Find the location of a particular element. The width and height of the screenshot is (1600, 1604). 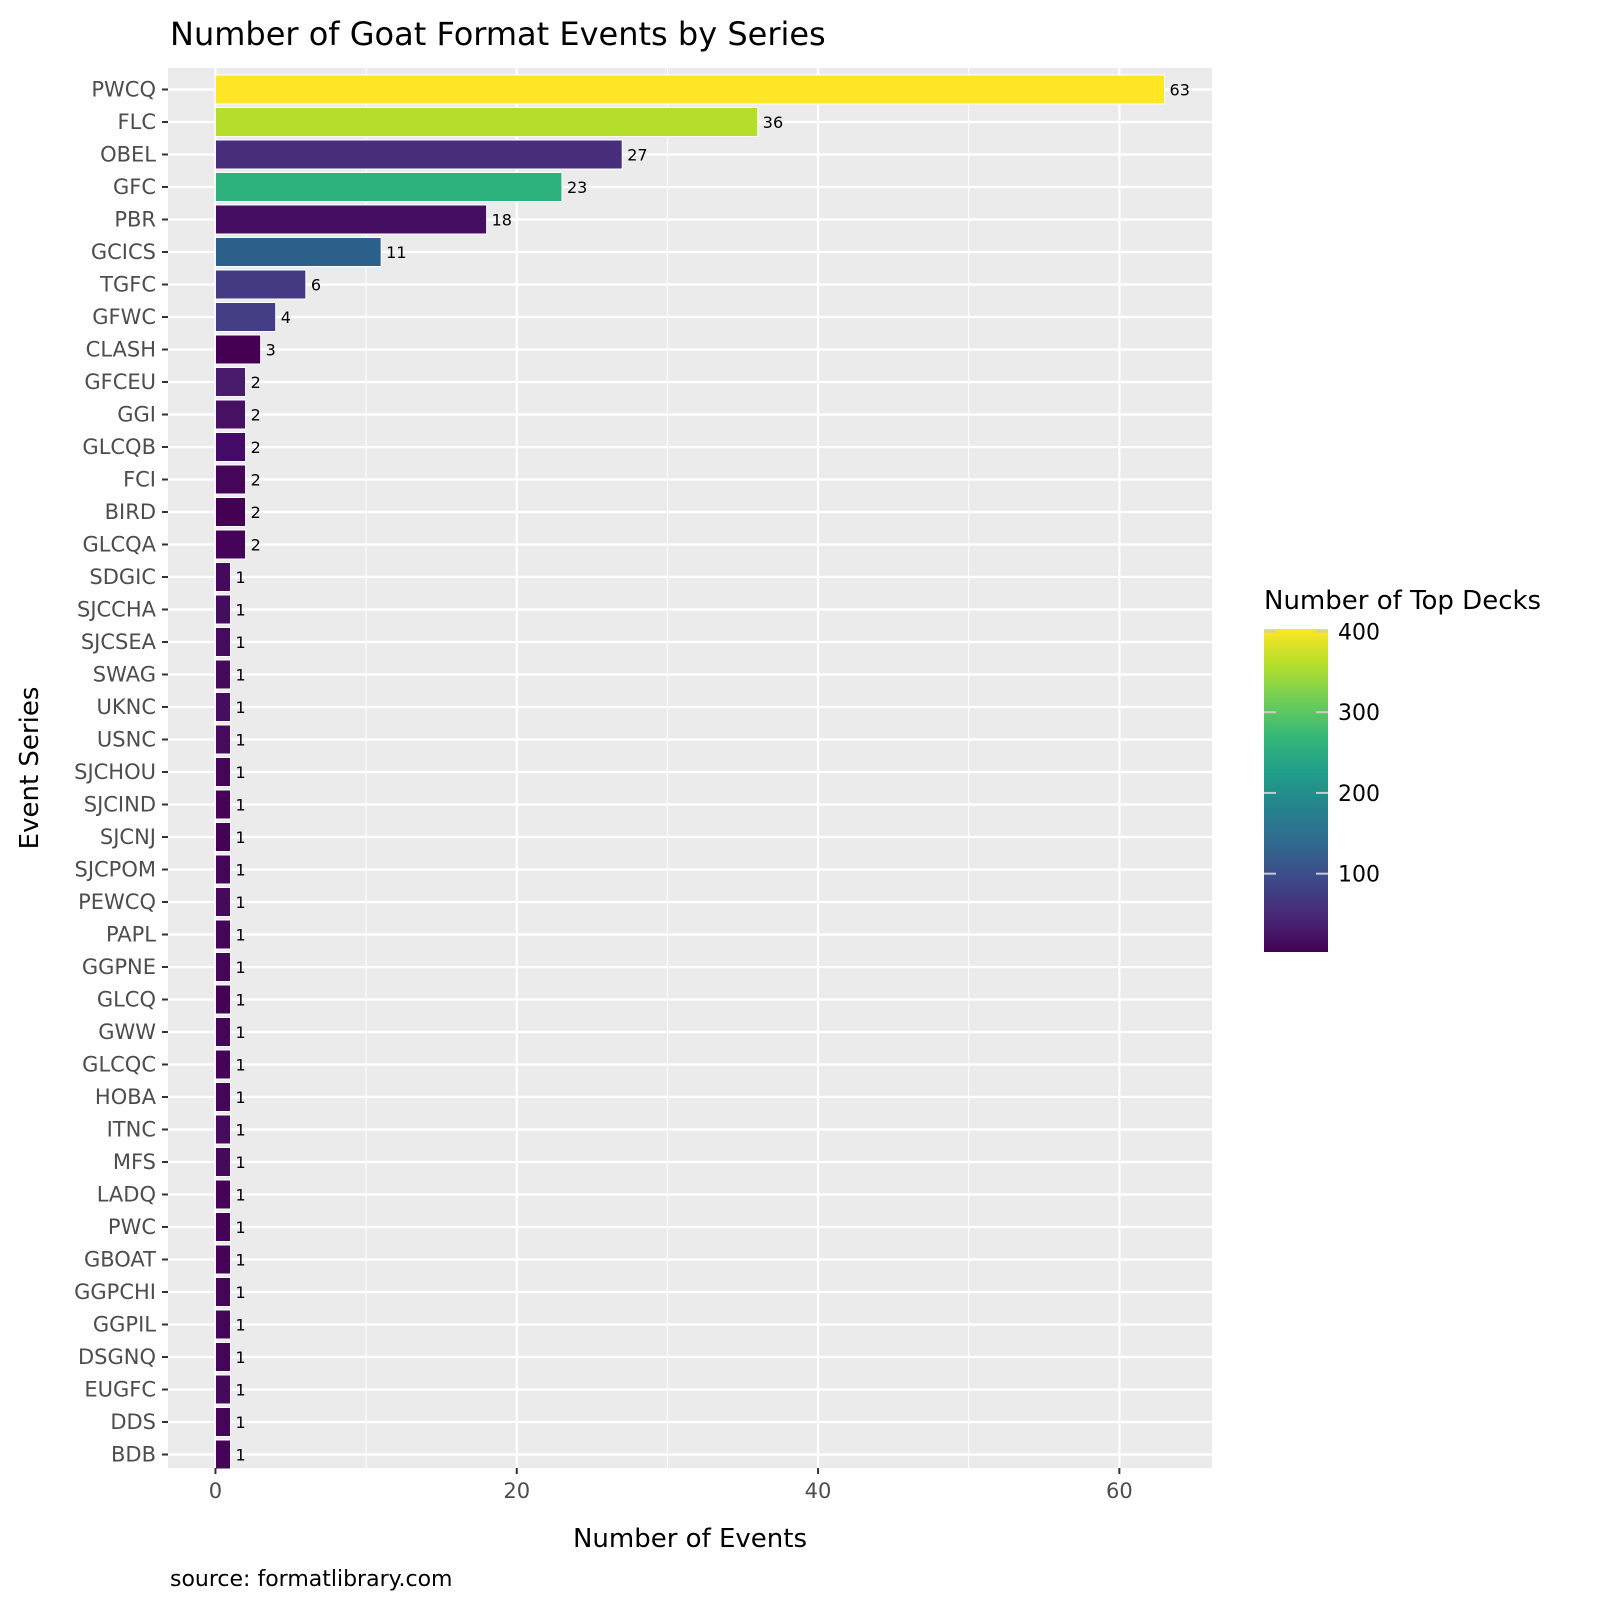

y-tick-label: SDGIC is located at coordinates (122, 577).